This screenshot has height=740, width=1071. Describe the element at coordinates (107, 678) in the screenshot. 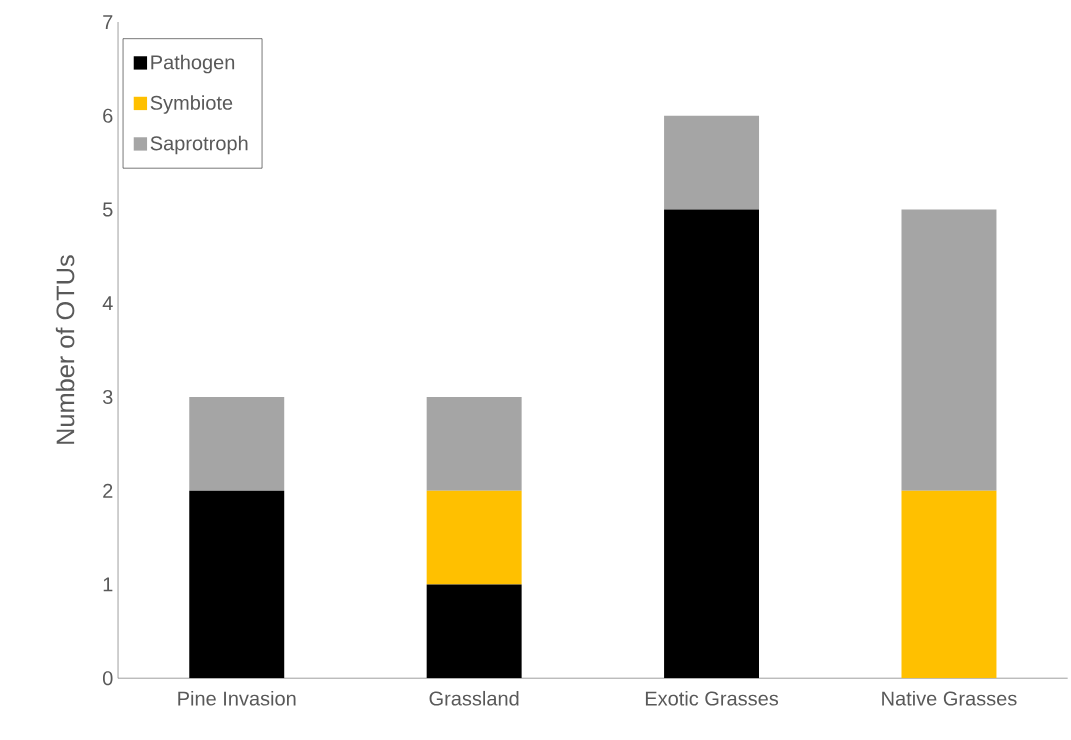

I see `y-tick-label: 0` at that location.